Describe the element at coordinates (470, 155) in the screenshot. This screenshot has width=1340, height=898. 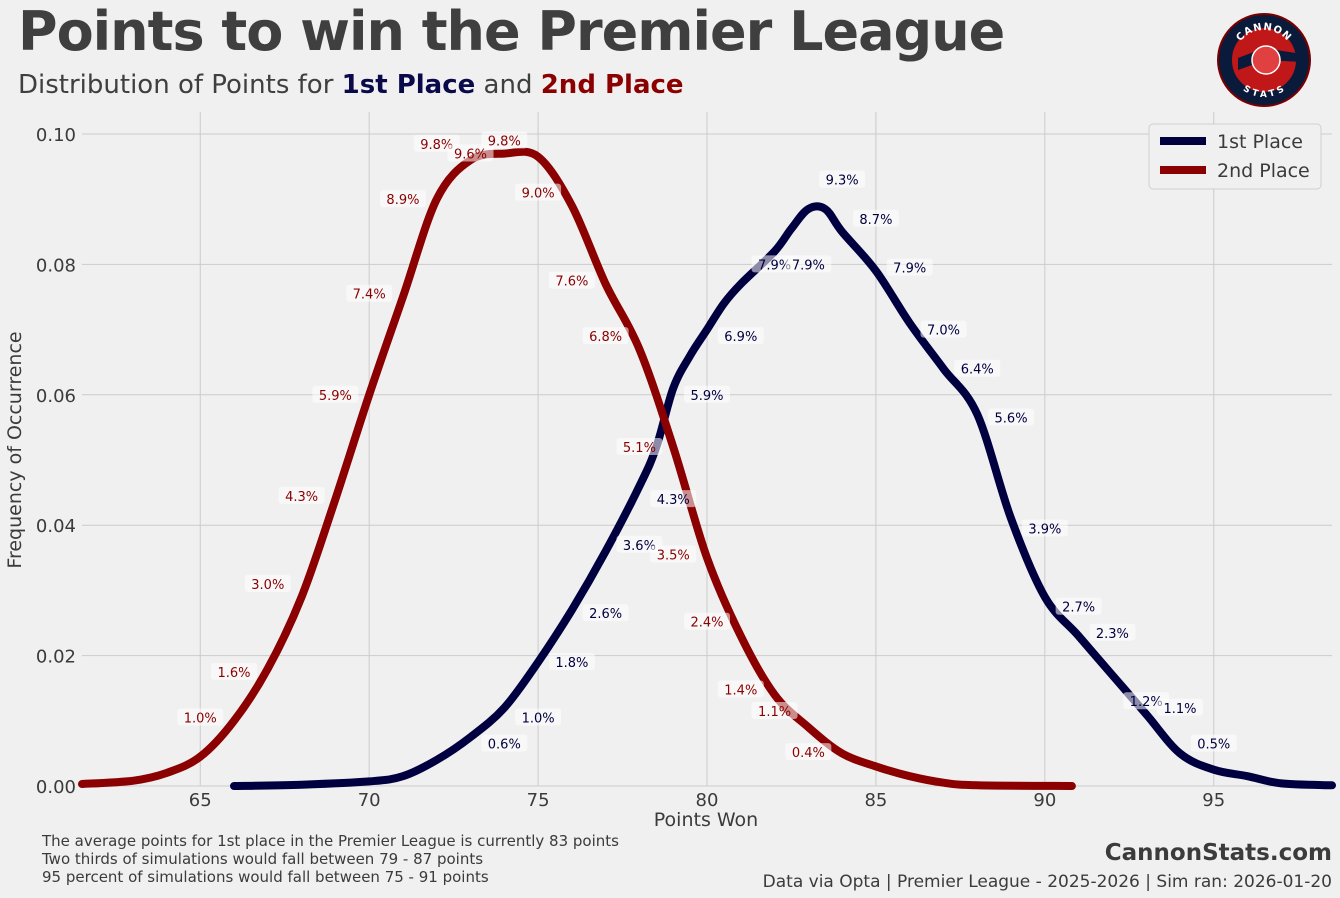
I see `point-label: 9.6%` at that location.